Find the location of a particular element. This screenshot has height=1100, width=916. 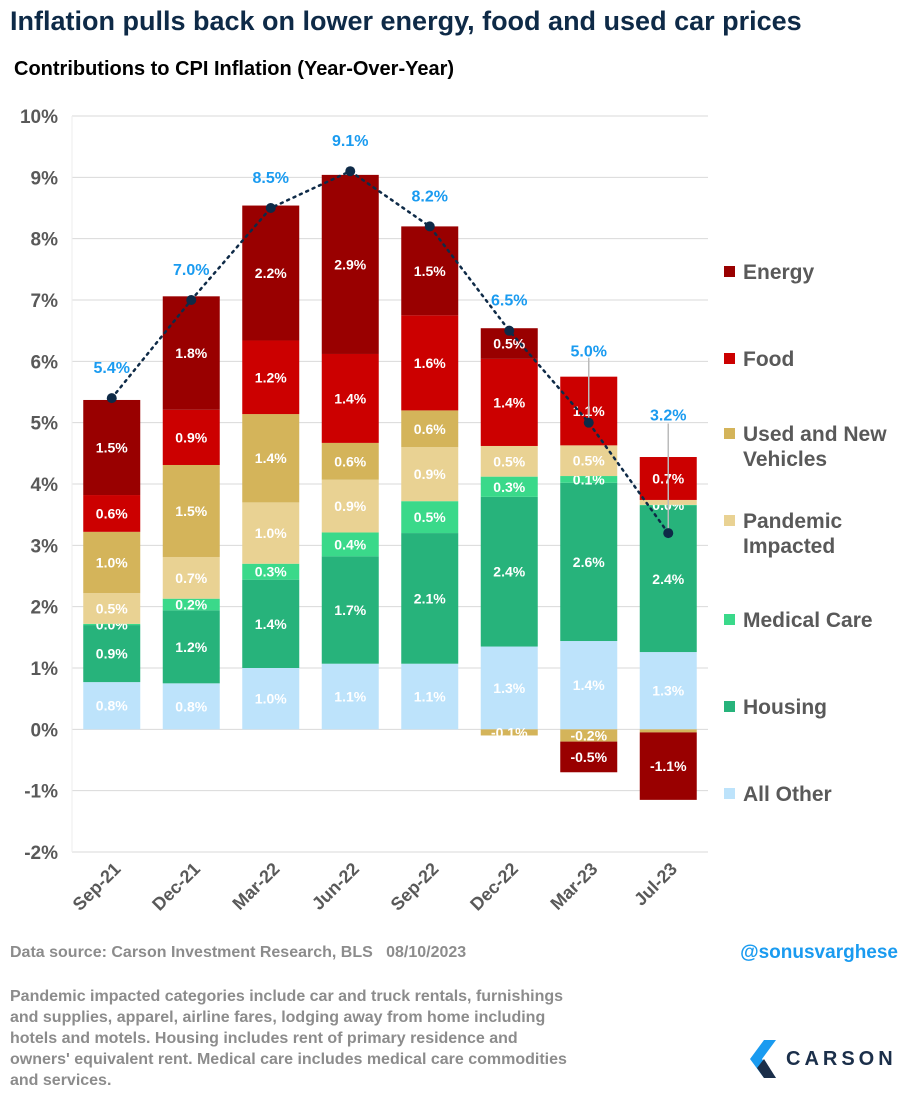

y-tick-label: 4% is located at coordinates (45, 485).